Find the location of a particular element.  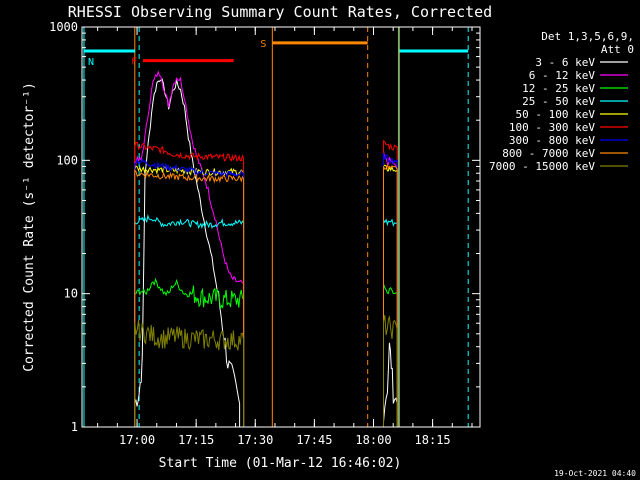

flag-label-2: N is located at coordinates (91, 62).